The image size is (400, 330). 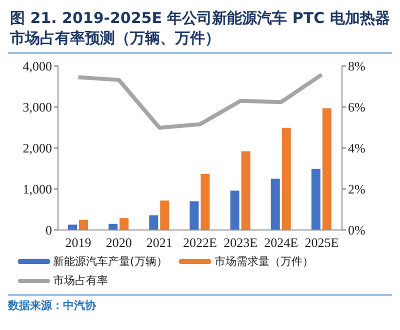 I want to click on x-tick-label: 2023E, so click(x=241, y=242).